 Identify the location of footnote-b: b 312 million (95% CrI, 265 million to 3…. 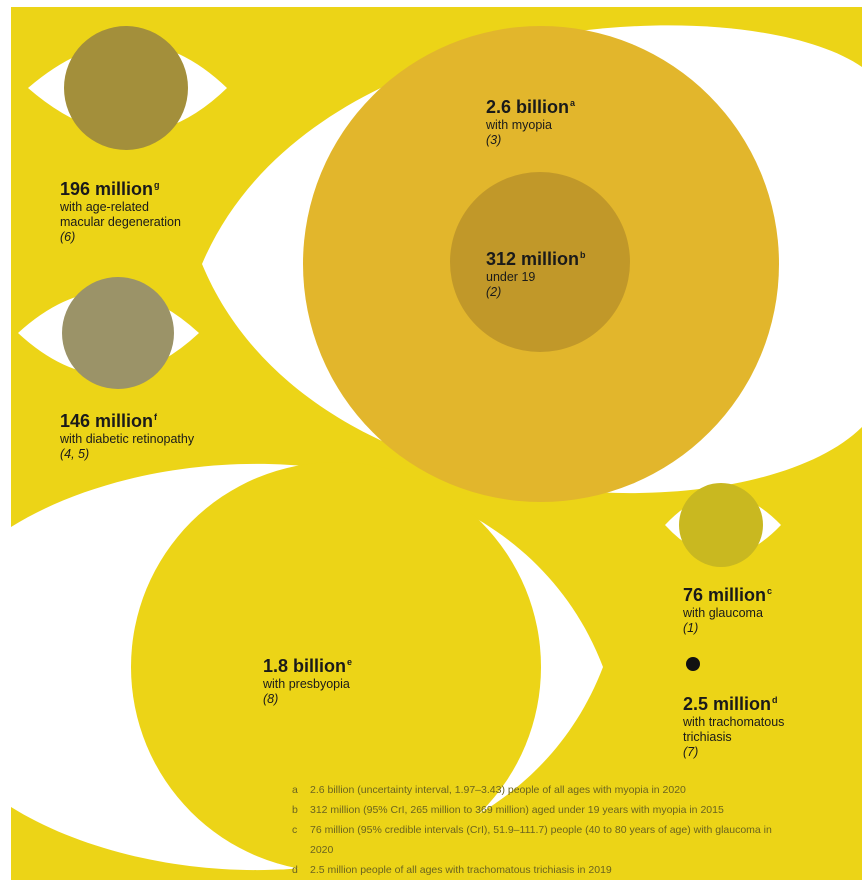
(542, 810).